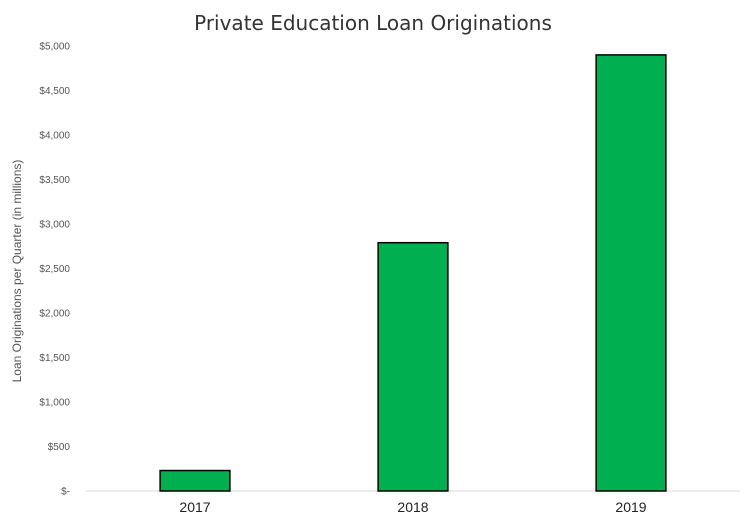 Image resolution: width=744 pixels, height=520 pixels. I want to click on x-tick-label: 2018, so click(412, 507).